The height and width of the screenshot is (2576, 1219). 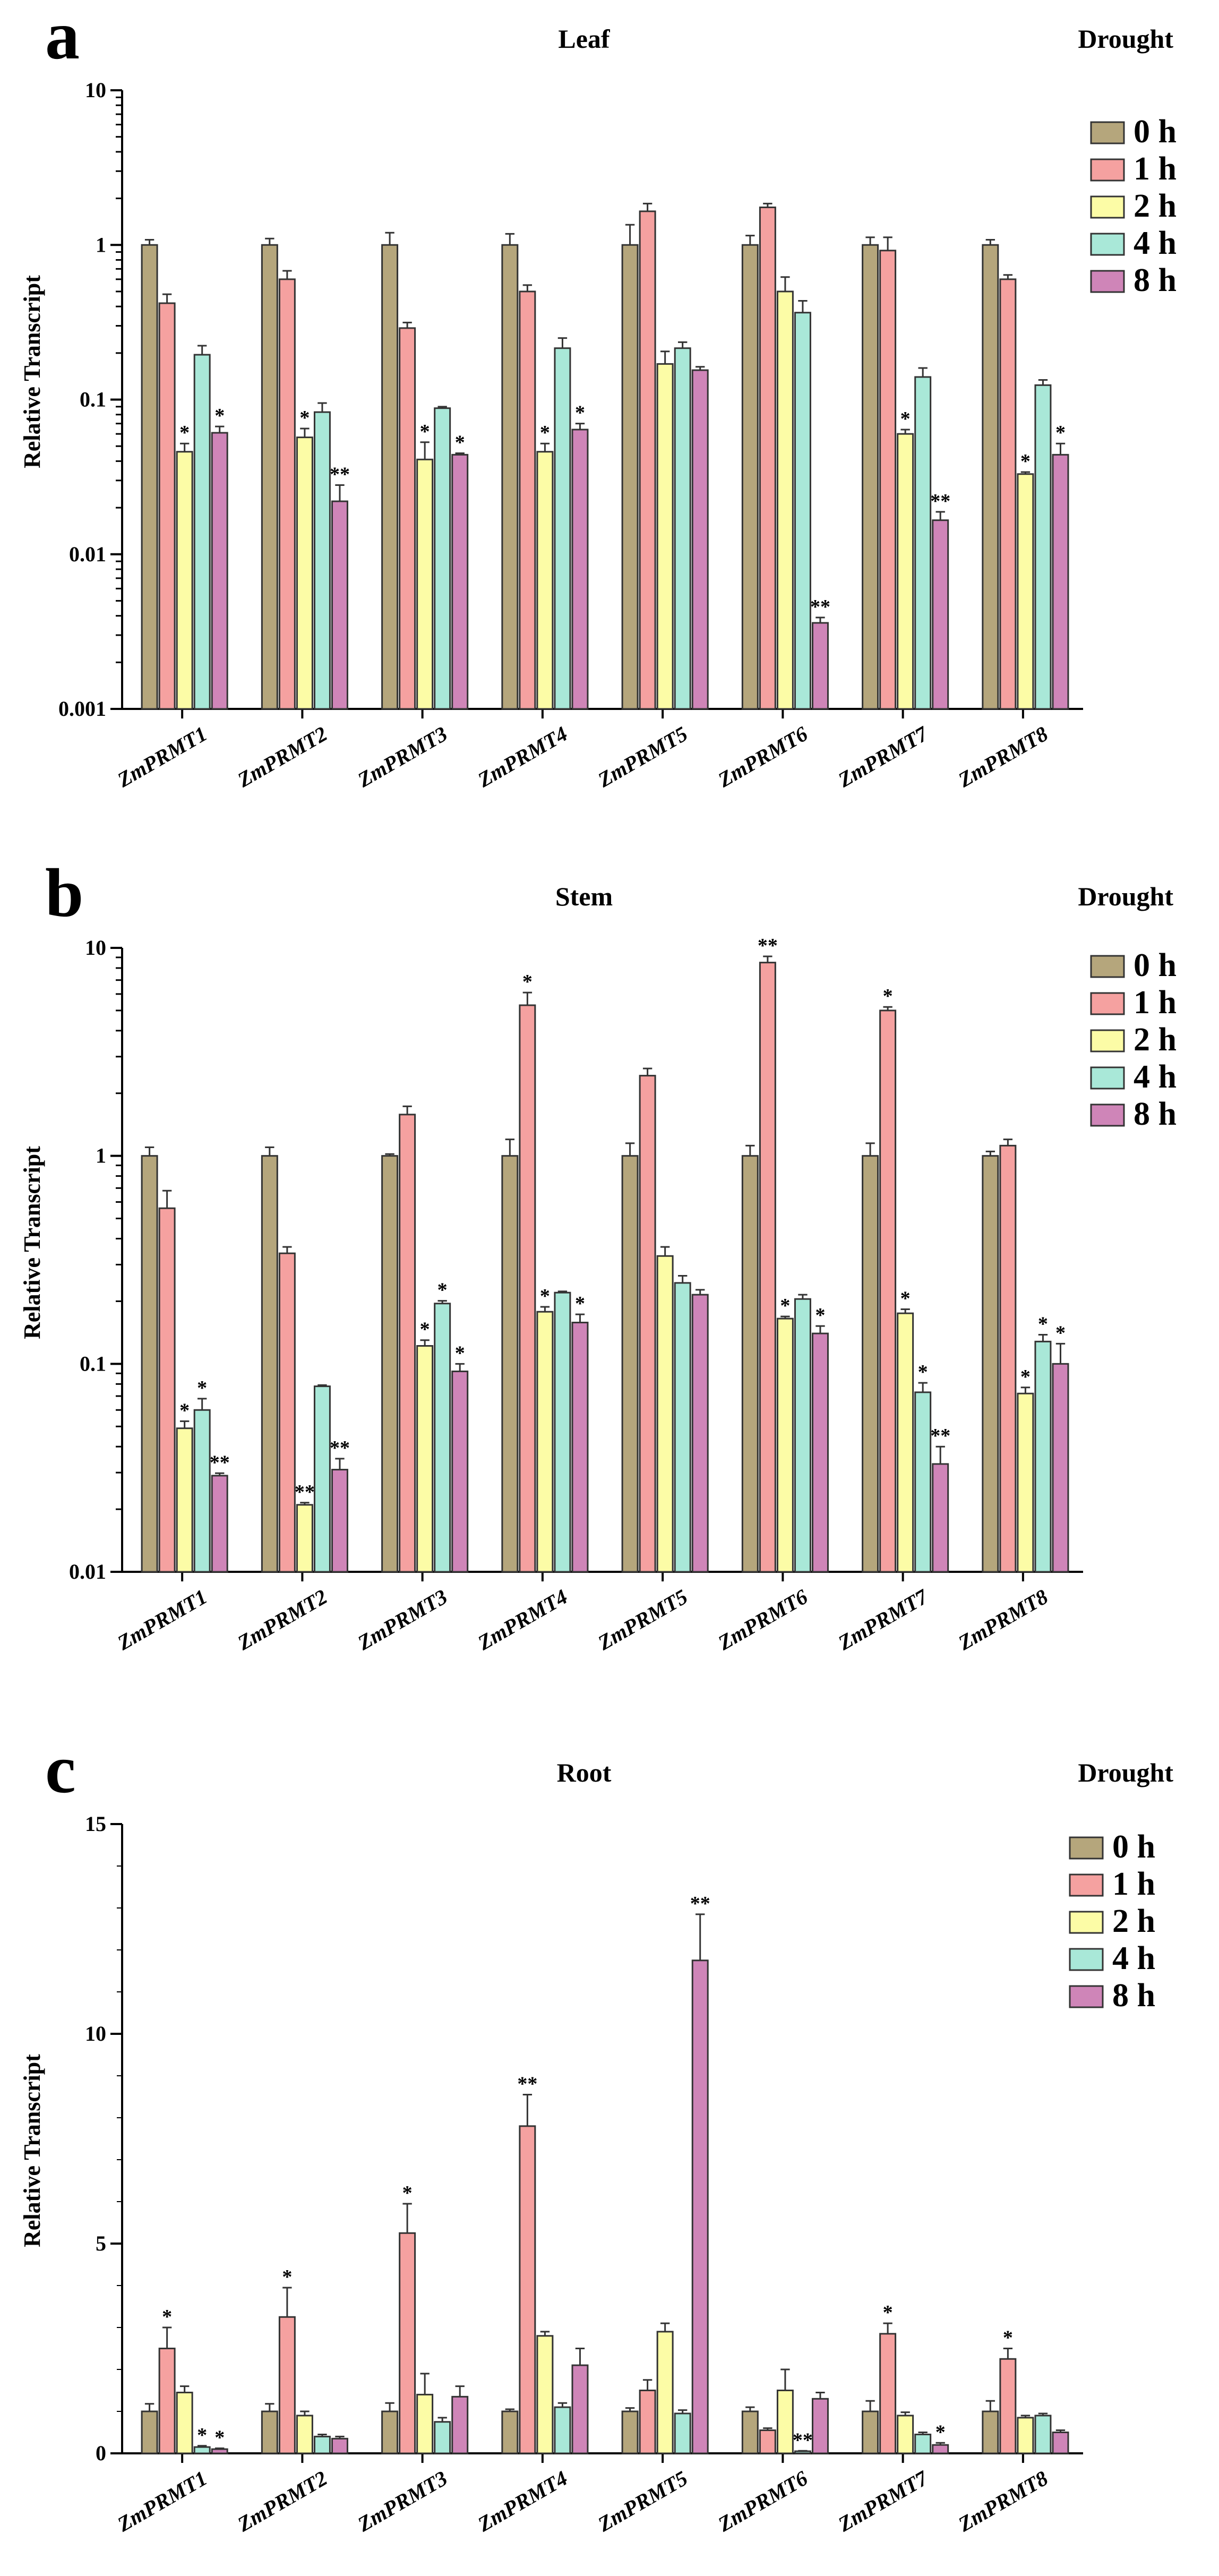 I want to click on panel-b-bar-ZmPRMT2-8h, so click(x=339, y=1521).